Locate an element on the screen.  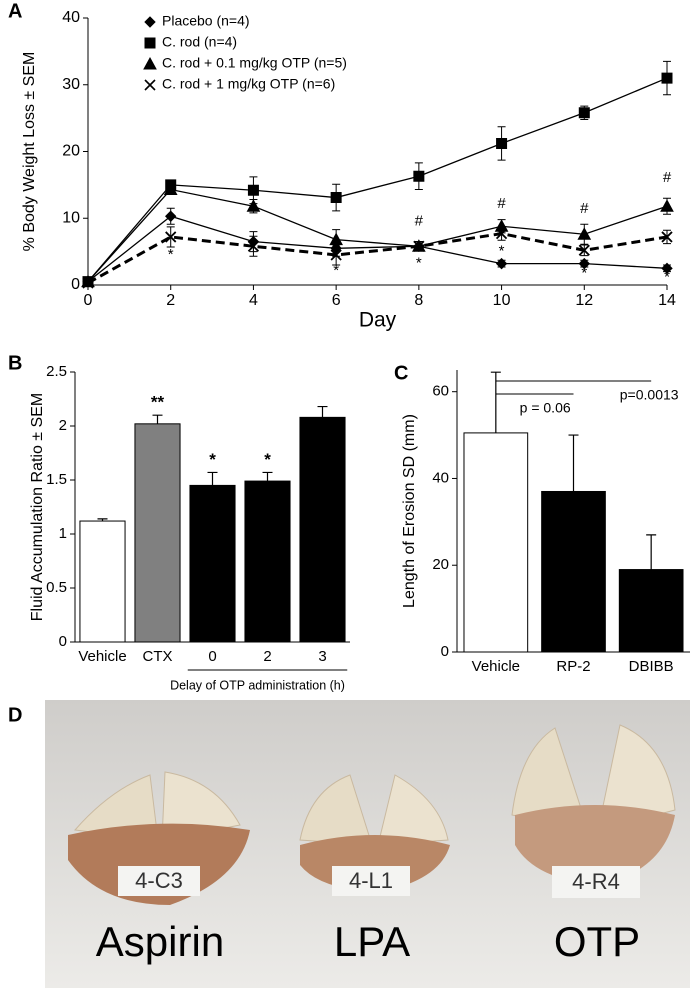
specimen-tag: 4-C3 is located at coordinates (159, 880).